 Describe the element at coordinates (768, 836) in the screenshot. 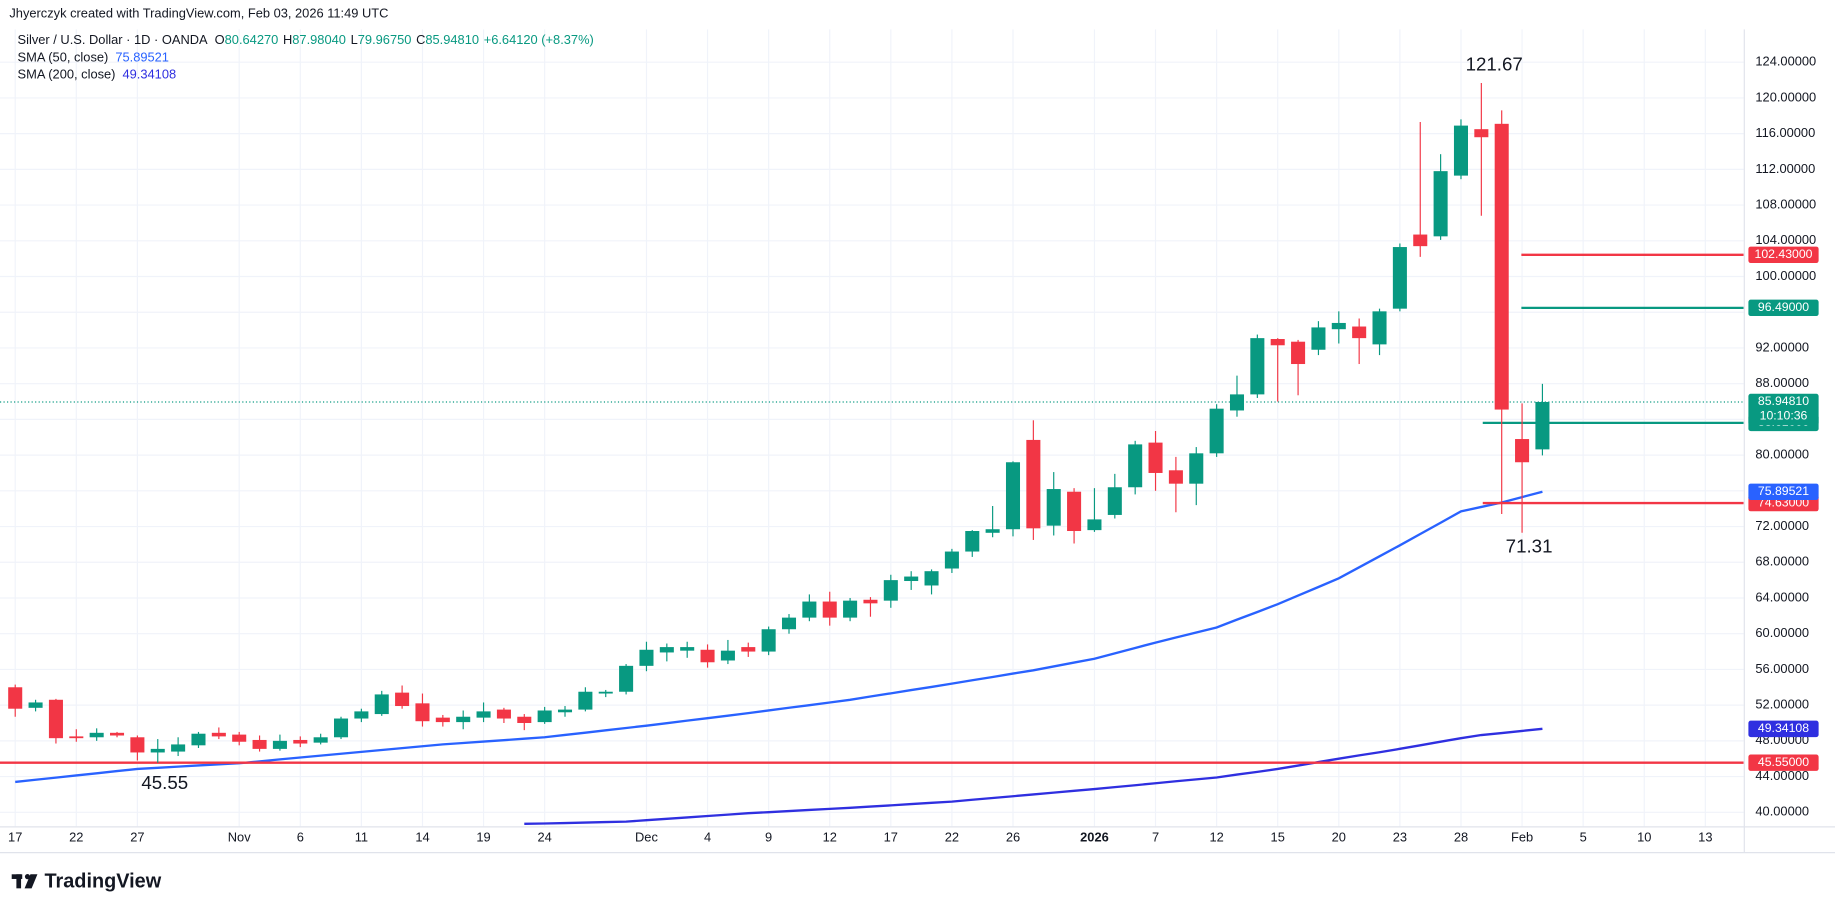

I see `x-tick-label: 9` at that location.